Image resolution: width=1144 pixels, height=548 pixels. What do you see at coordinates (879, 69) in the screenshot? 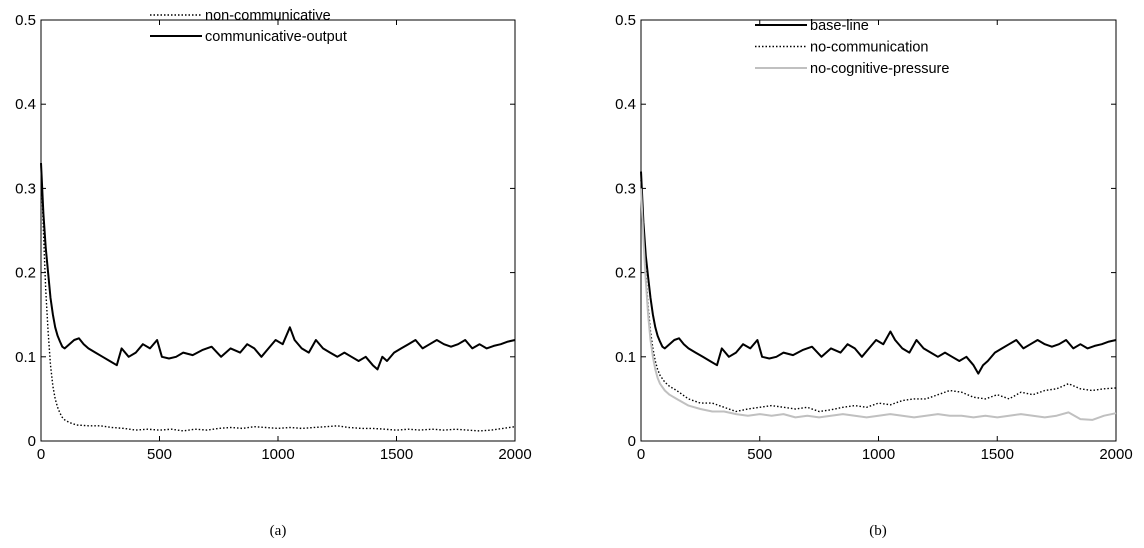
I see `legend-entry: no-cognitive-pressure` at bounding box center [879, 69].